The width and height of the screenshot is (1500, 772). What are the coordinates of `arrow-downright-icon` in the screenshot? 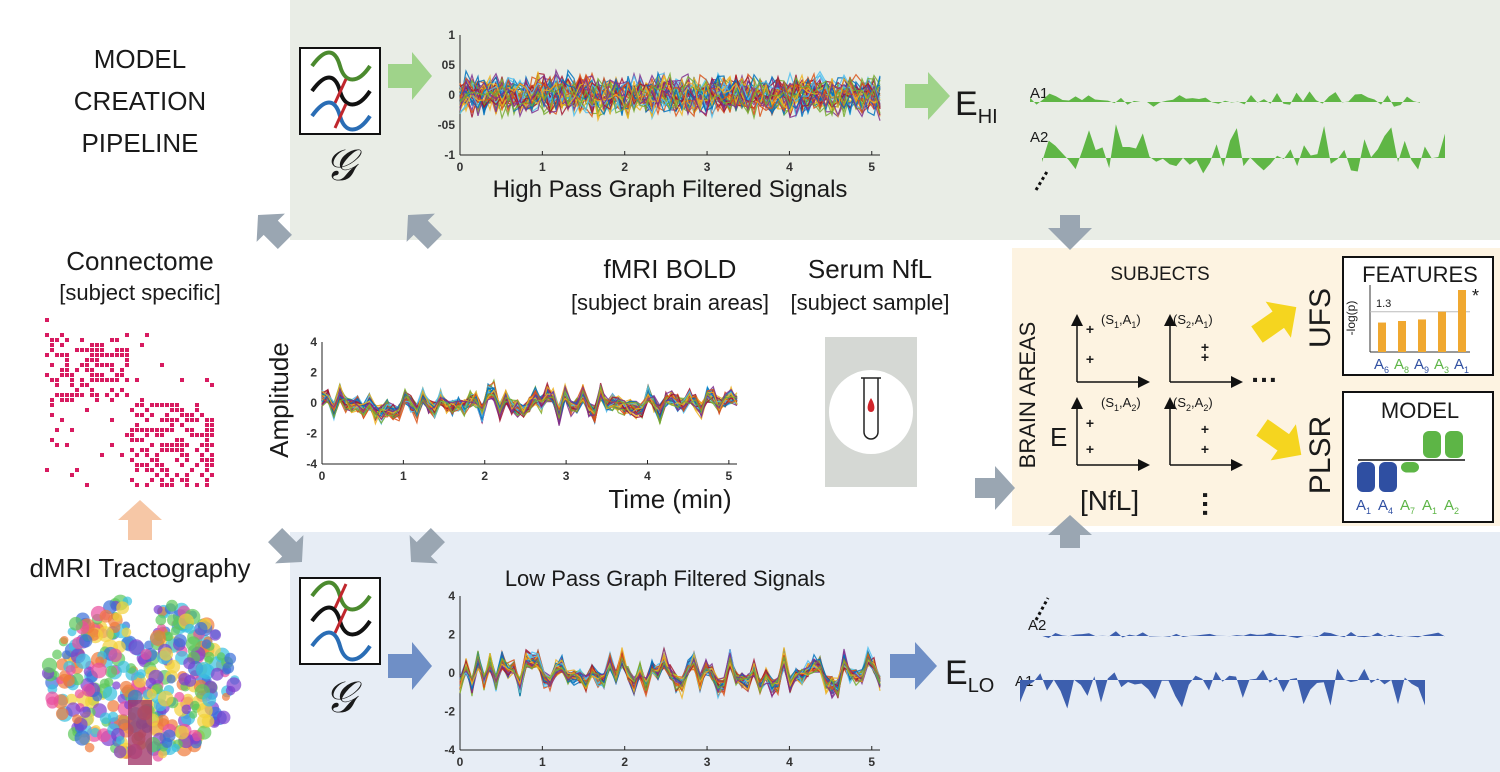 It's located at (286, 546).